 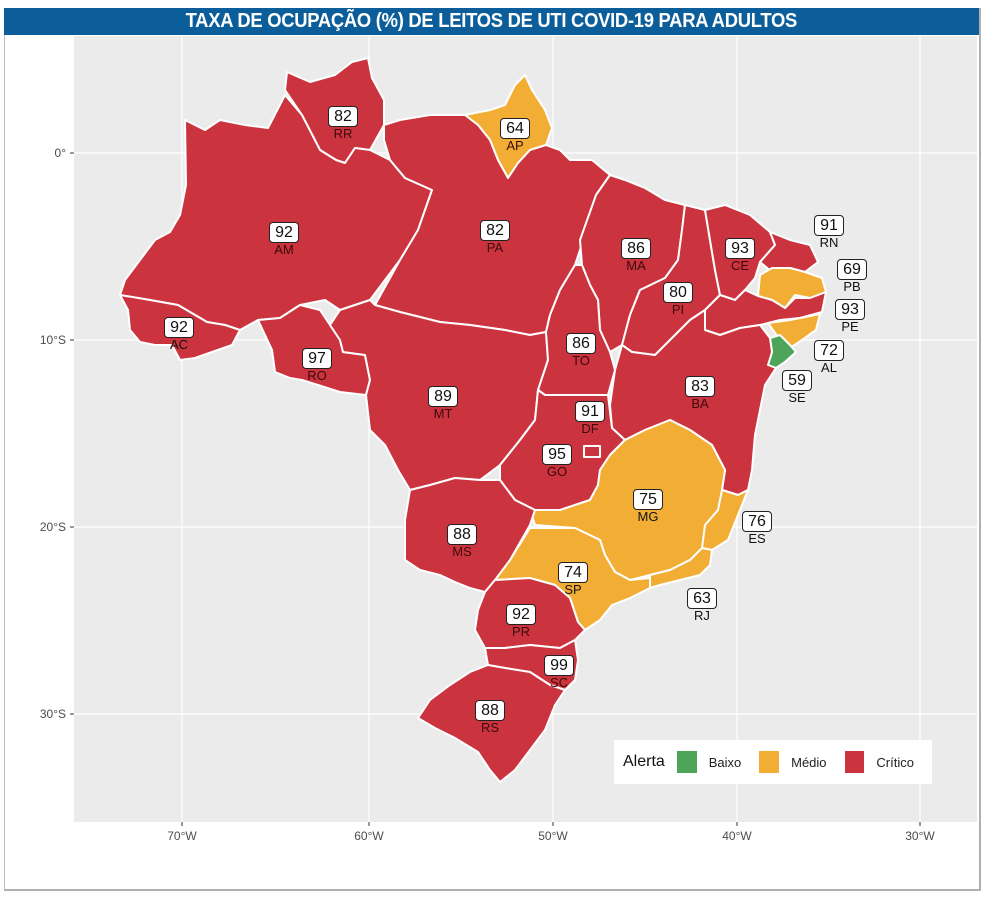 I want to click on y-axis-labels: 0° 10°S 20°S 30°S, so click(x=53, y=433).